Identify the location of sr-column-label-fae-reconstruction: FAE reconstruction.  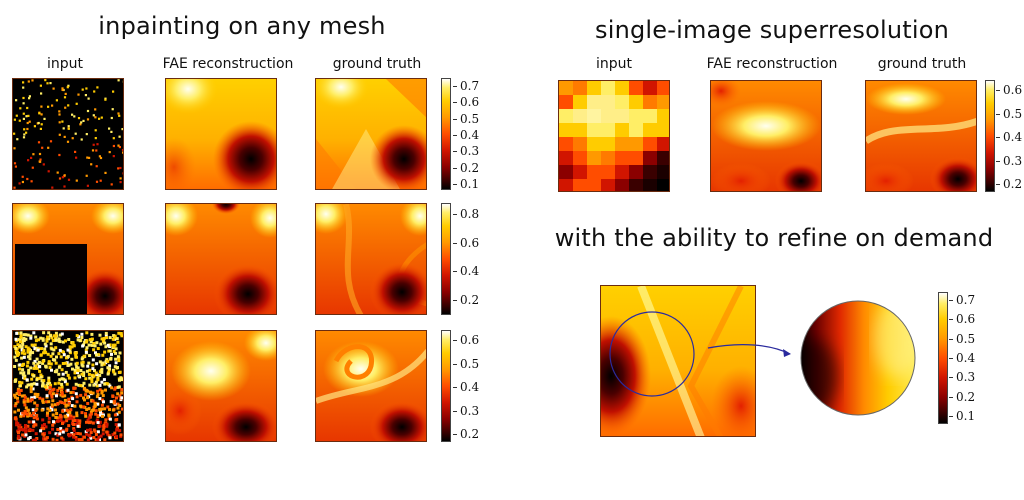
(772, 64).